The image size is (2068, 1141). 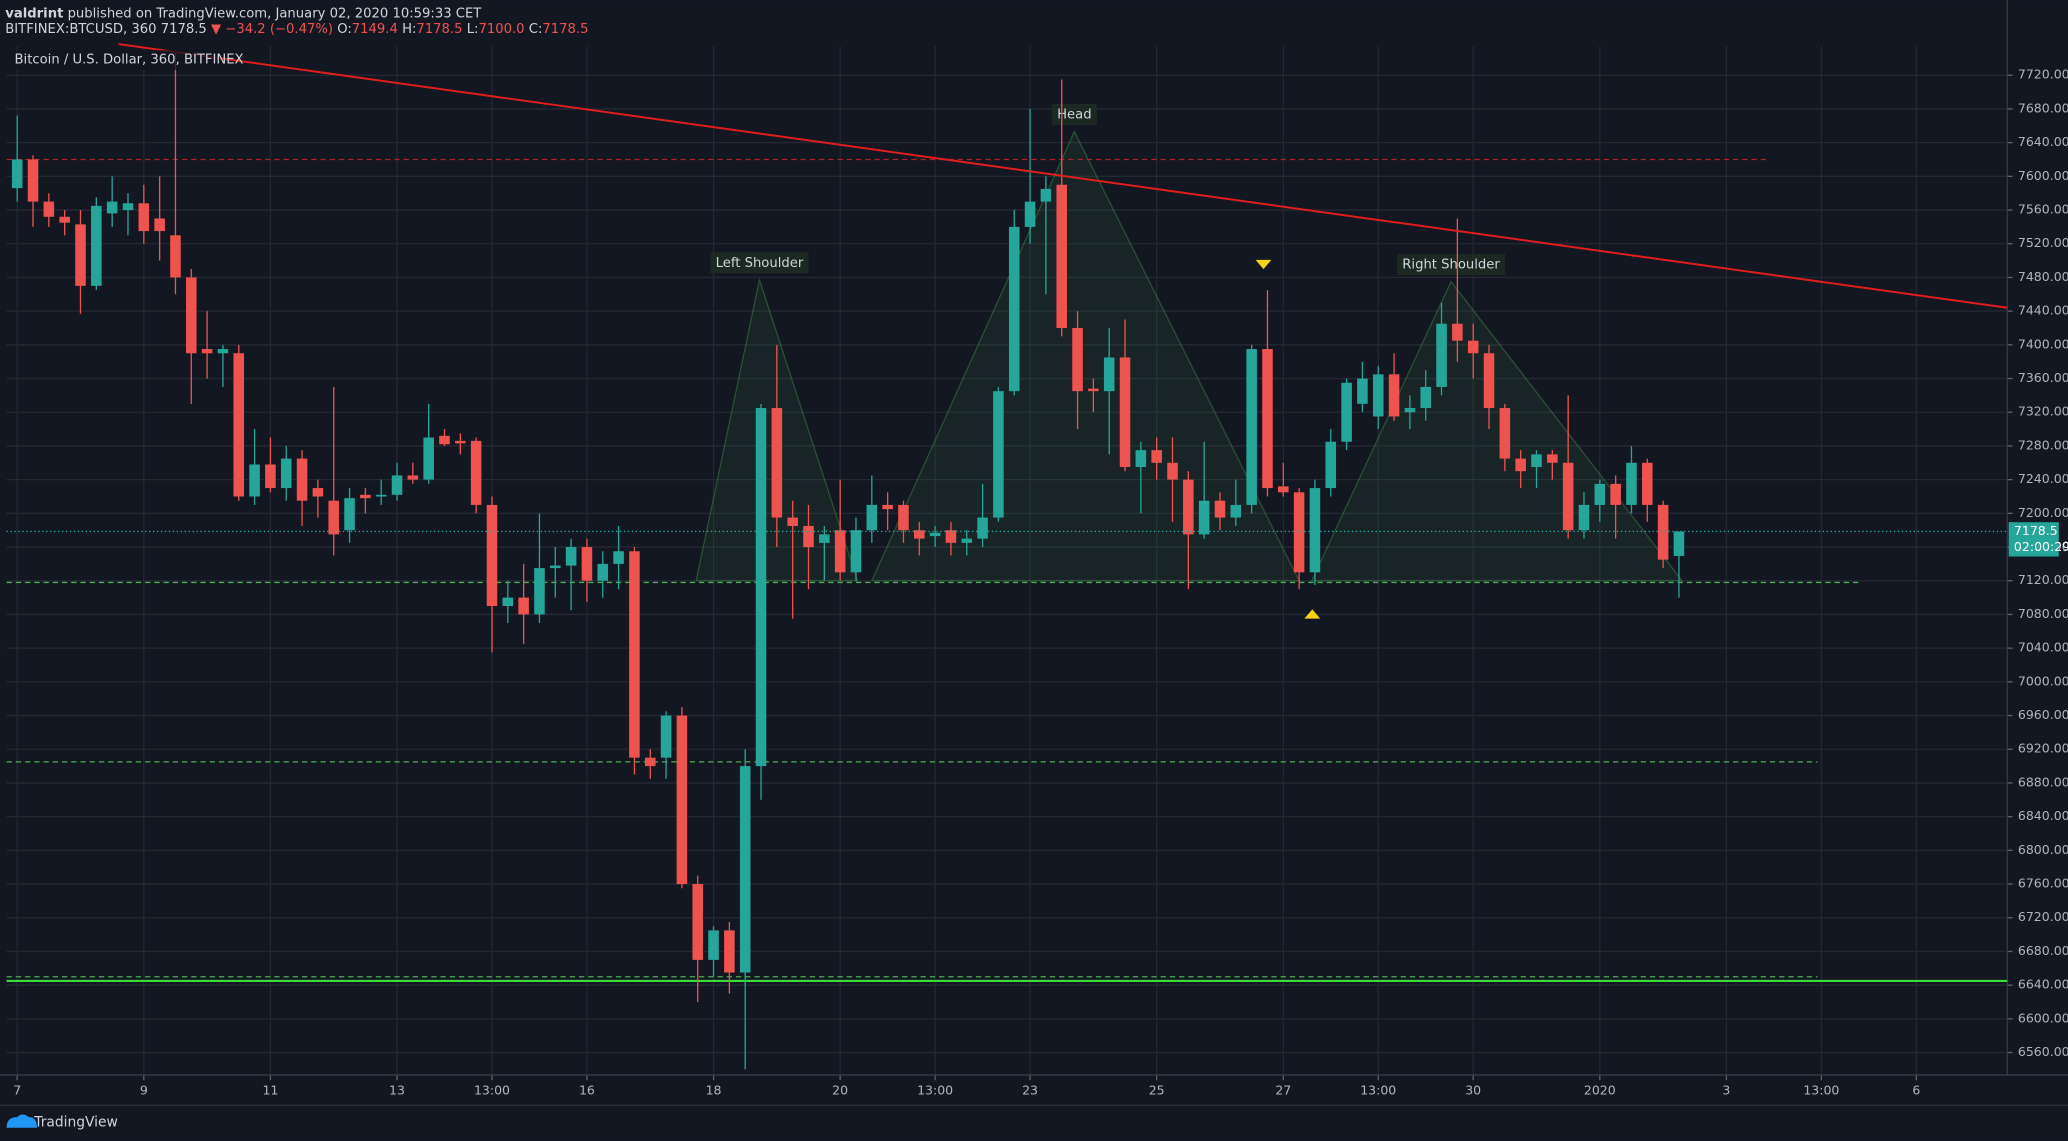 I want to click on y-tick-label: 6560.00, so click(x=2043, y=1051).